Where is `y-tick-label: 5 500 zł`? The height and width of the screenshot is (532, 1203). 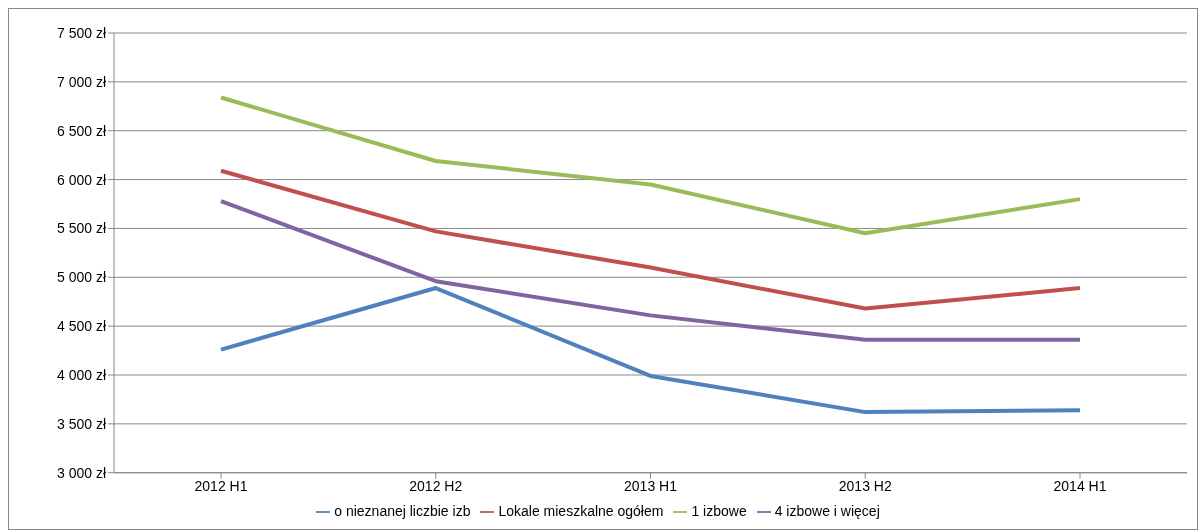 y-tick-label: 5 500 zł is located at coordinates (81, 228).